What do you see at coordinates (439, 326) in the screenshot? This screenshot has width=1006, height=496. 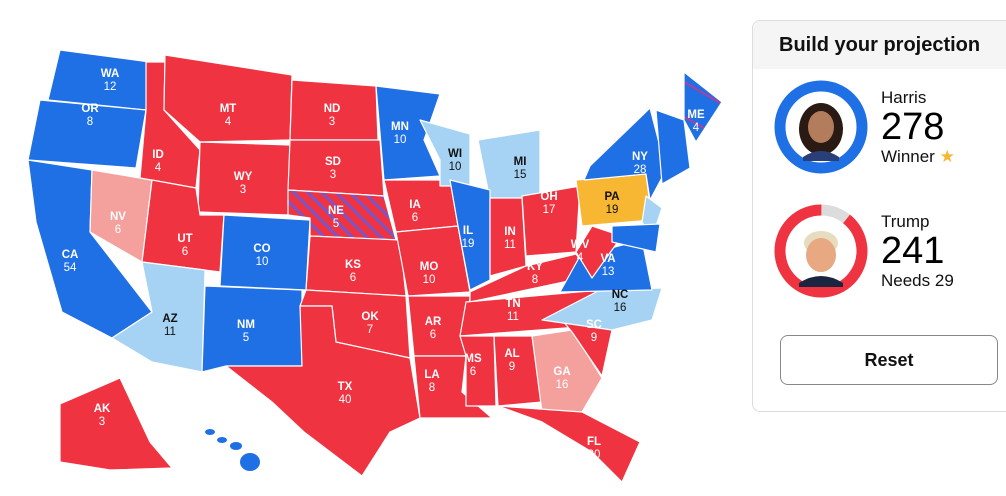 I see `state-ar` at bounding box center [439, 326].